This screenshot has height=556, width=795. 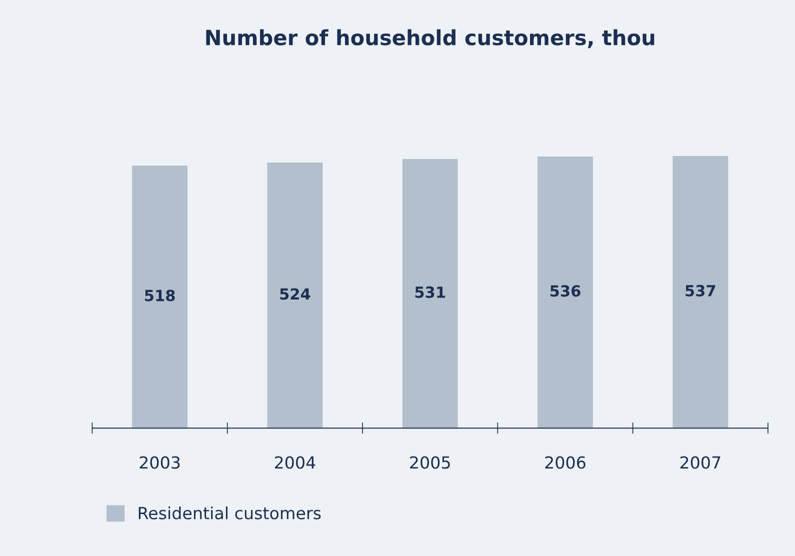 What do you see at coordinates (565, 462) in the screenshot?
I see `x-tick-label: 2006` at bounding box center [565, 462].